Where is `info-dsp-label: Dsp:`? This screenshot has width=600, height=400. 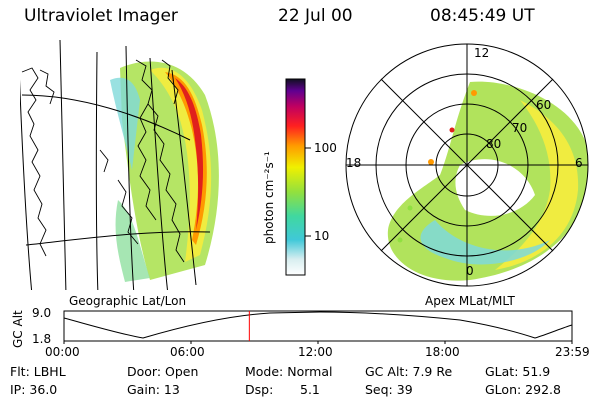
info-dsp-label: Dsp: is located at coordinates (259, 389).